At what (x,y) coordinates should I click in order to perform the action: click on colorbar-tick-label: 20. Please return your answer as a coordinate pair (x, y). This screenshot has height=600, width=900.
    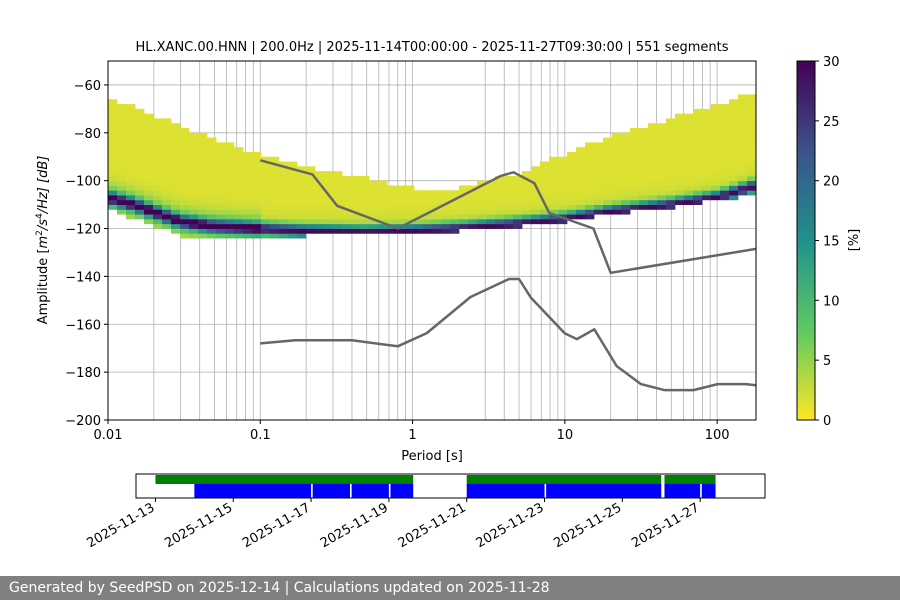
    Looking at the image, I should click on (831, 182).